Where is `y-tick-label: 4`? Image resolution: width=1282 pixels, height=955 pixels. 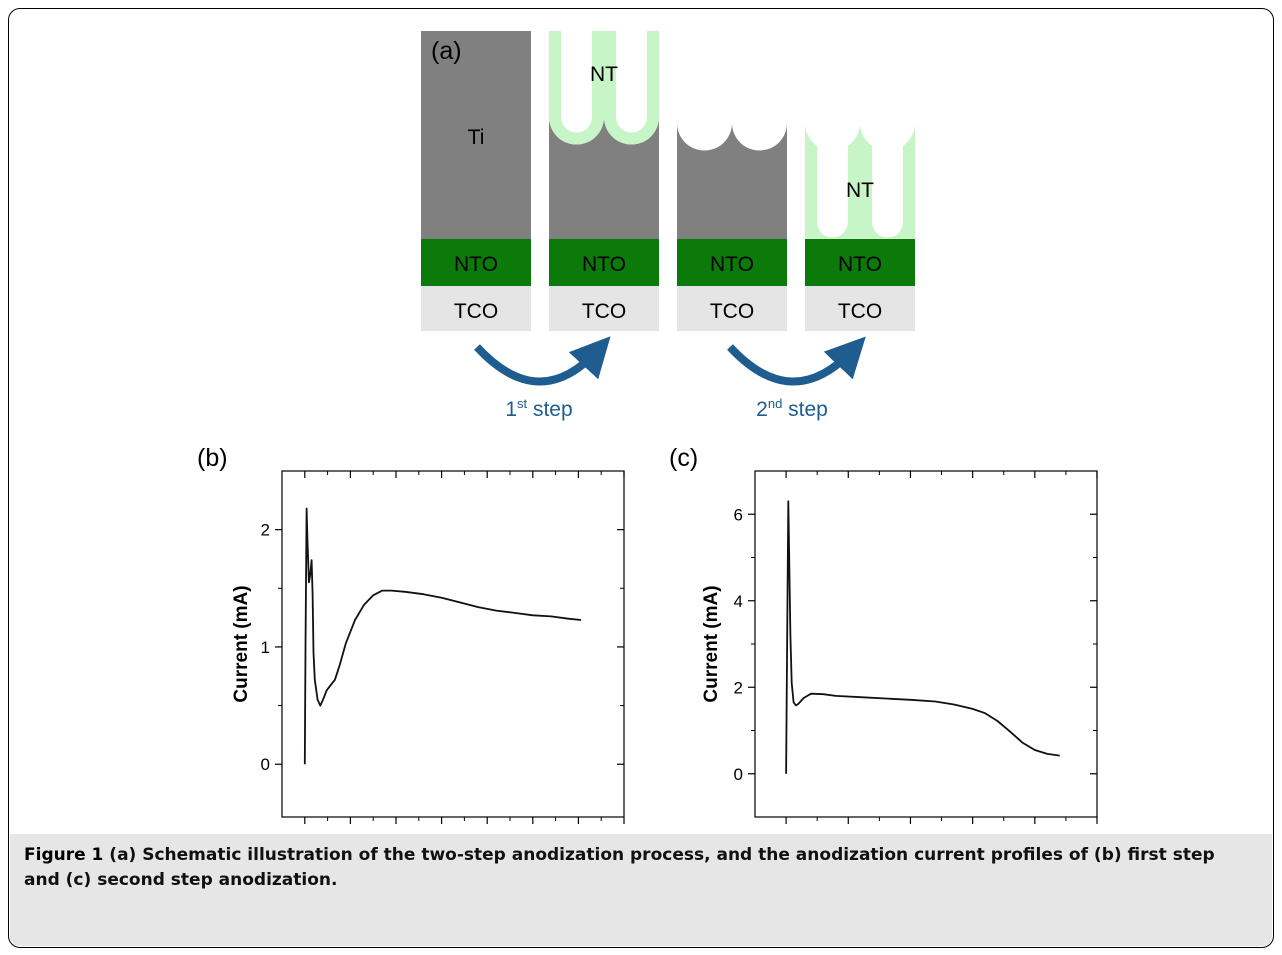 y-tick-label: 4 is located at coordinates (738, 601).